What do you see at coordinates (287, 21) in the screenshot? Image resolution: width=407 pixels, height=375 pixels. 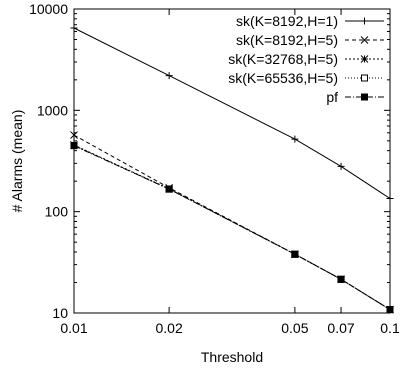 I see `legend-label: sk(K=8192,H=1)` at bounding box center [287, 21].